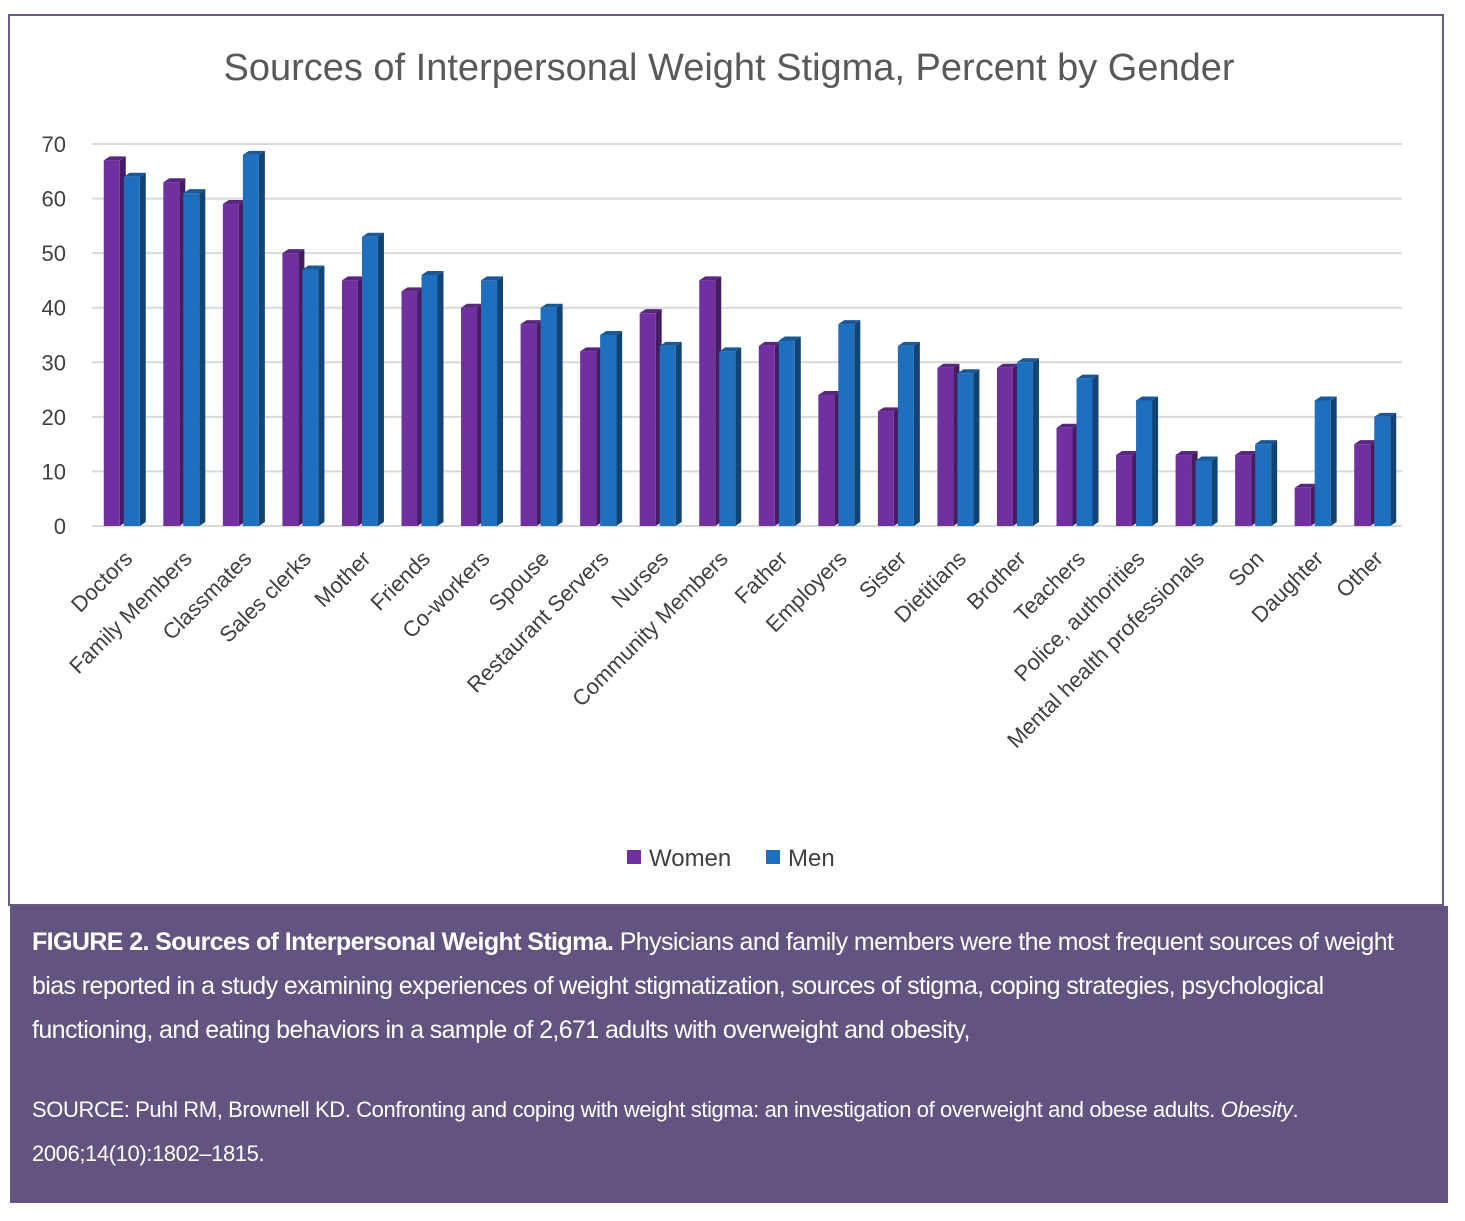 This screenshot has height=1221, width=1465. Describe the element at coordinates (342, 579) in the screenshot. I see `x-tick-label: Mother` at that location.